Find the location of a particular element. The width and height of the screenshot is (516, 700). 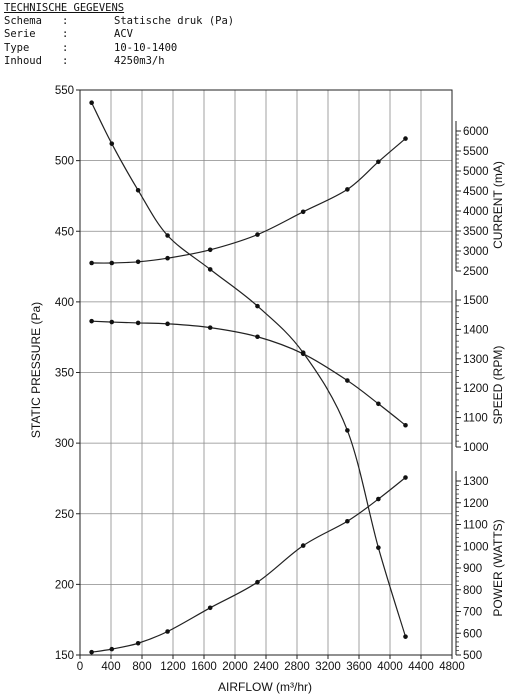

spec-row-inhoud: Inhoud: 4250m3/h is located at coordinates (119, 61).